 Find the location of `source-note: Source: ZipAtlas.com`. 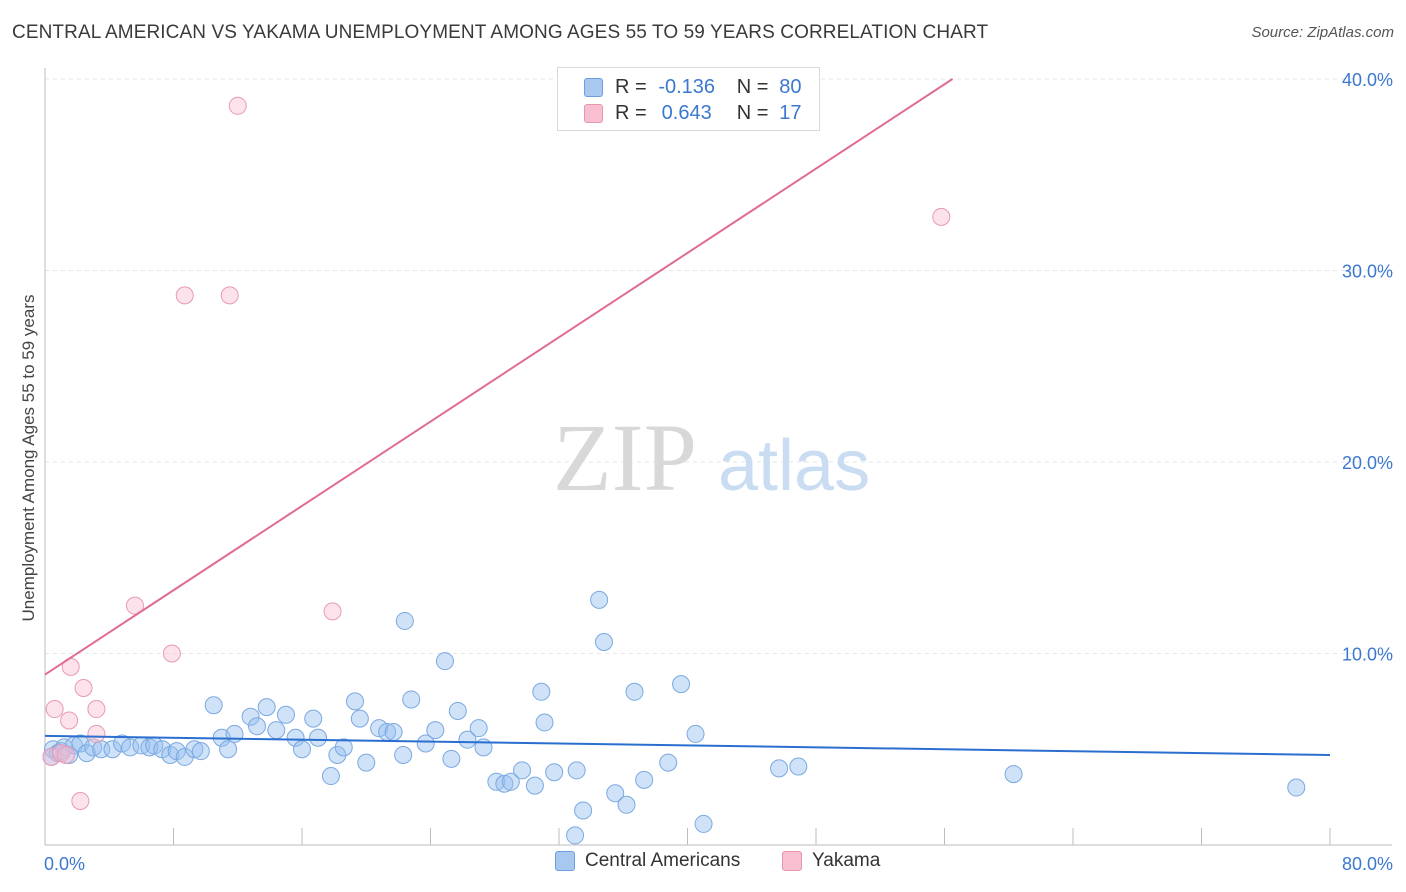

source-note: Source: ZipAtlas.com is located at coordinates (1322, 32).